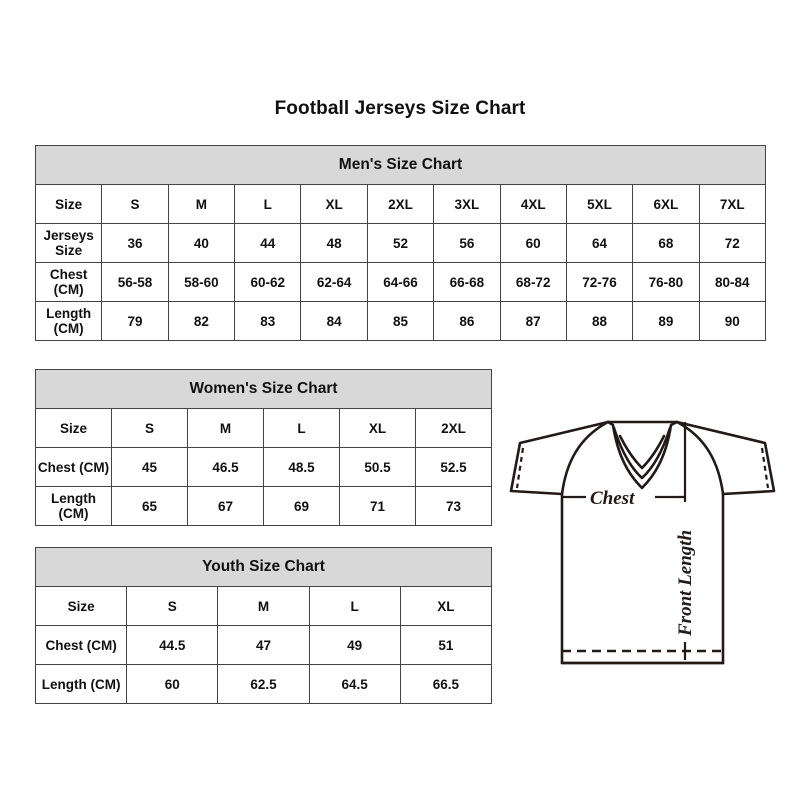  I want to click on table-cell: 90, so click(732, 321).